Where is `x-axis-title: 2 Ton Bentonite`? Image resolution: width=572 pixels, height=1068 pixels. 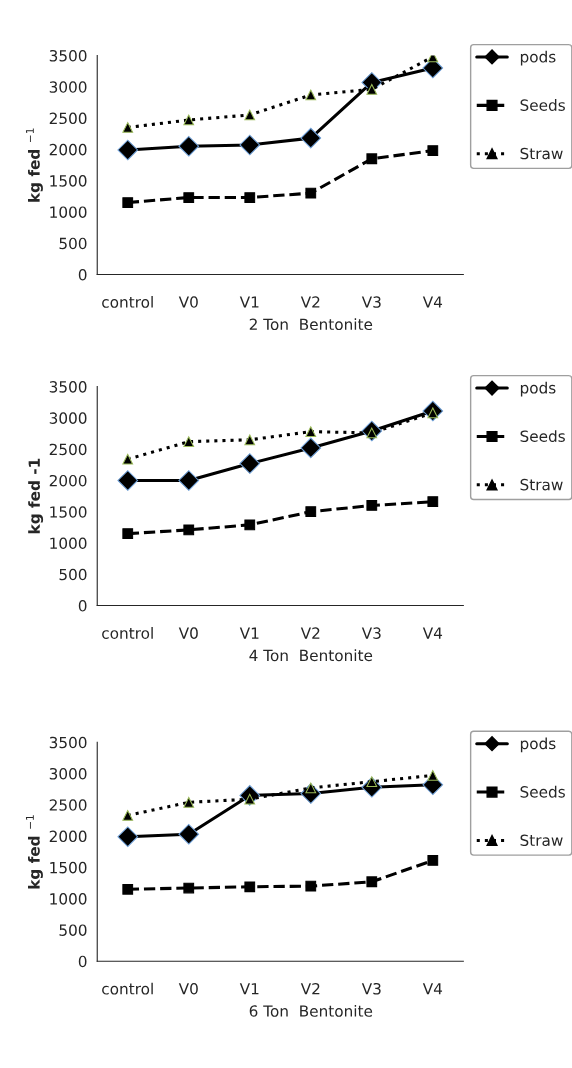 x-axis-title: 2 Ton Bentonite is located at coordinates (311, 324).